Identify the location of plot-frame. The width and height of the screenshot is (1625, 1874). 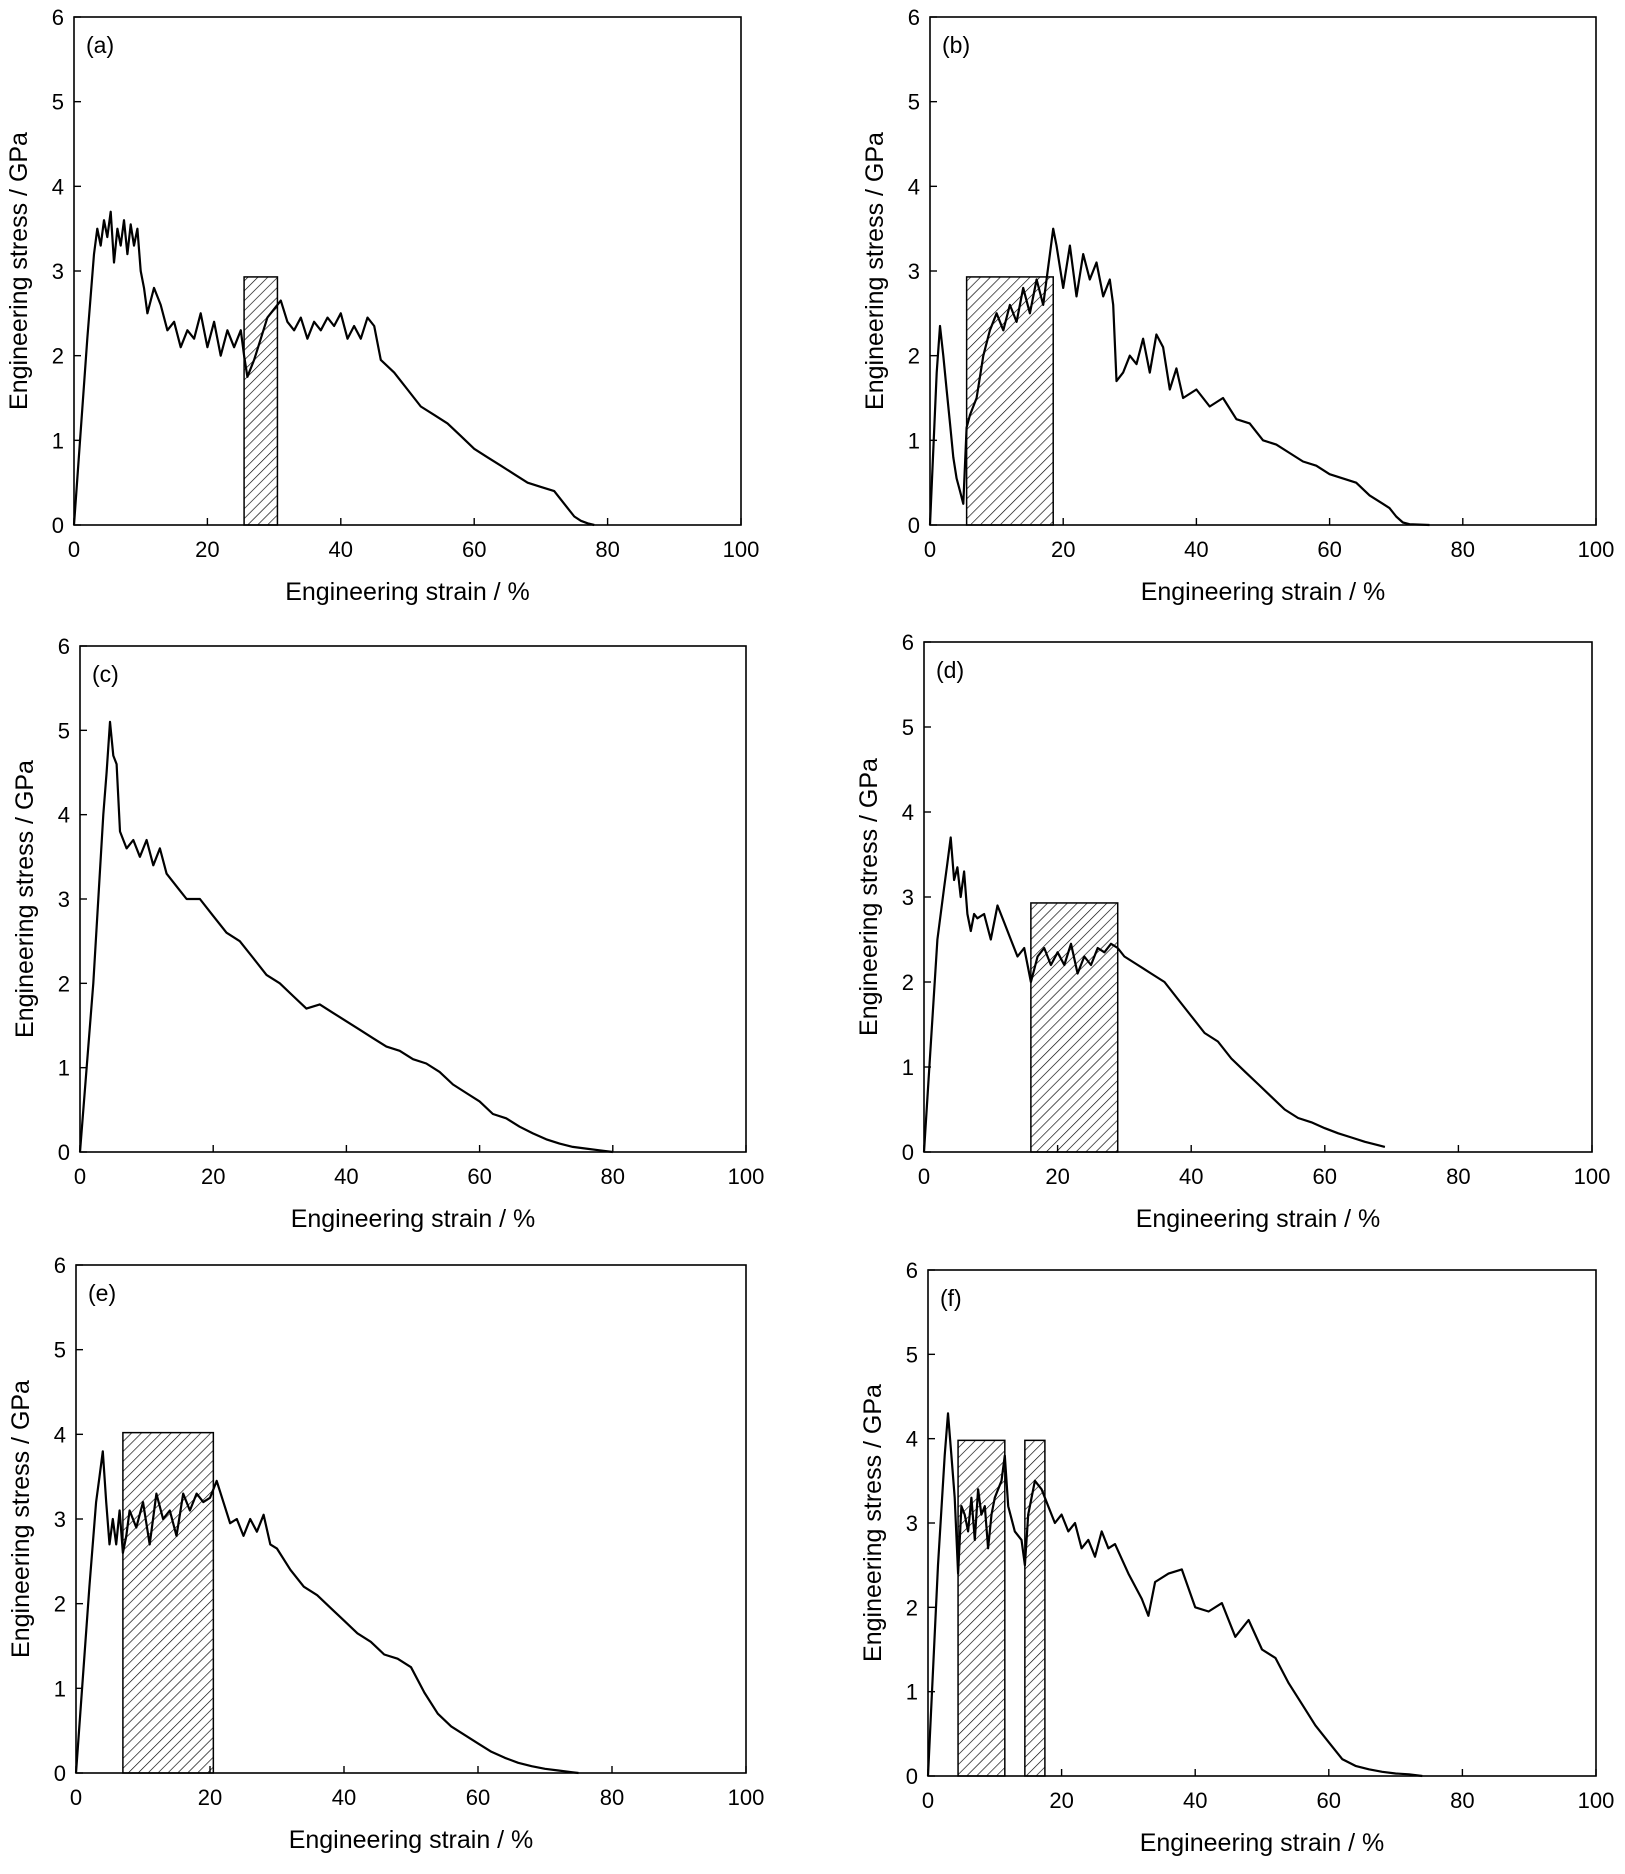
(407, 271).